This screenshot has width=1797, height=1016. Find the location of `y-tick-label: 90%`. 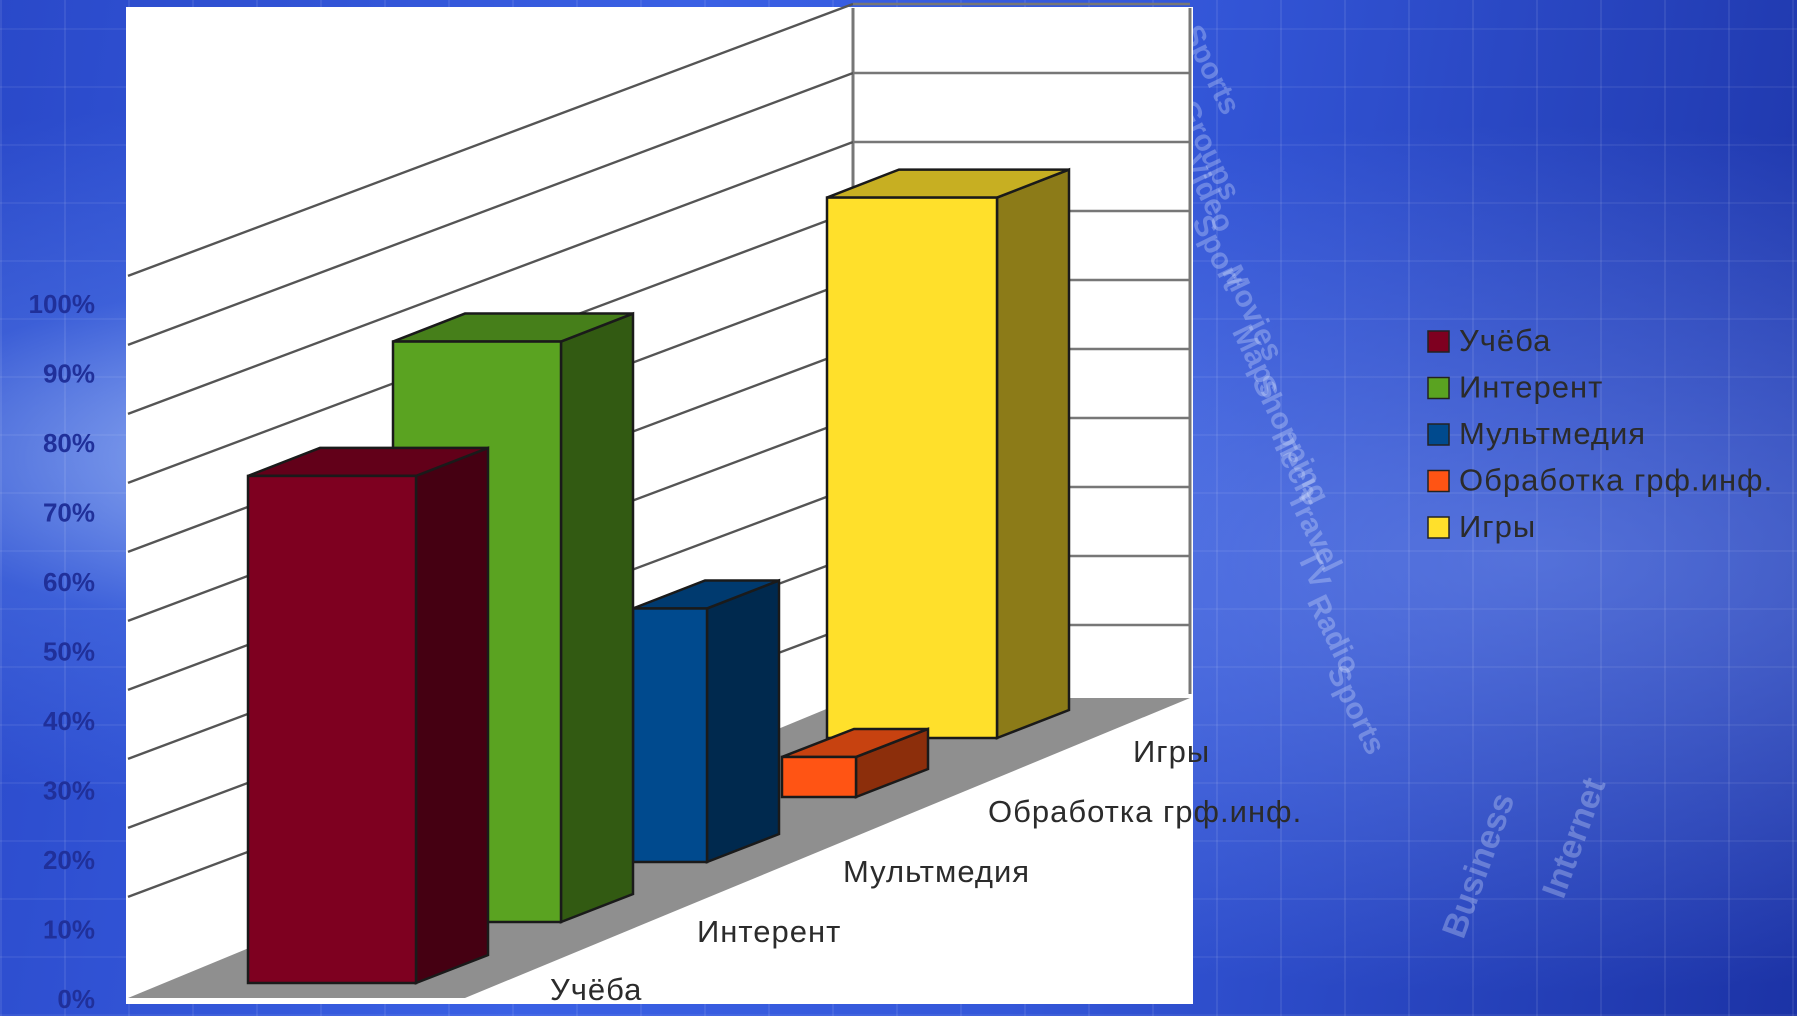

y-tick-label: 90% is located at coordinates (69, 374).